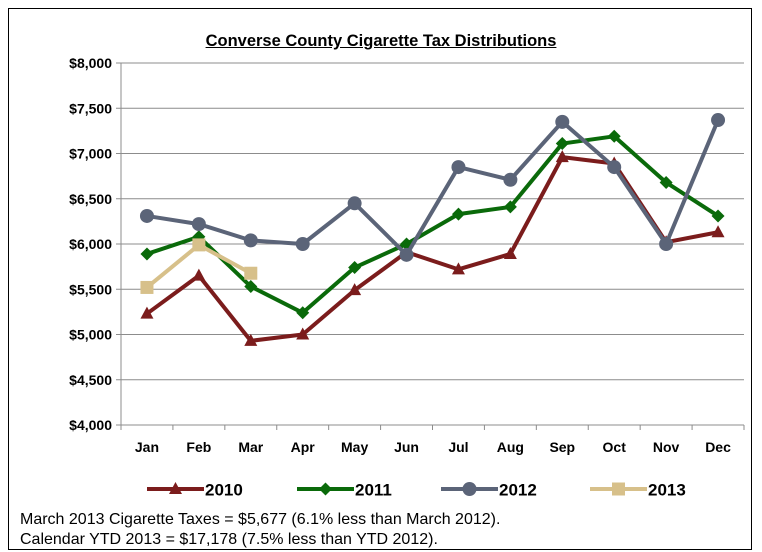 The image size is (762, 552). I want to click on legend-marker-2011, so click(325, 489).